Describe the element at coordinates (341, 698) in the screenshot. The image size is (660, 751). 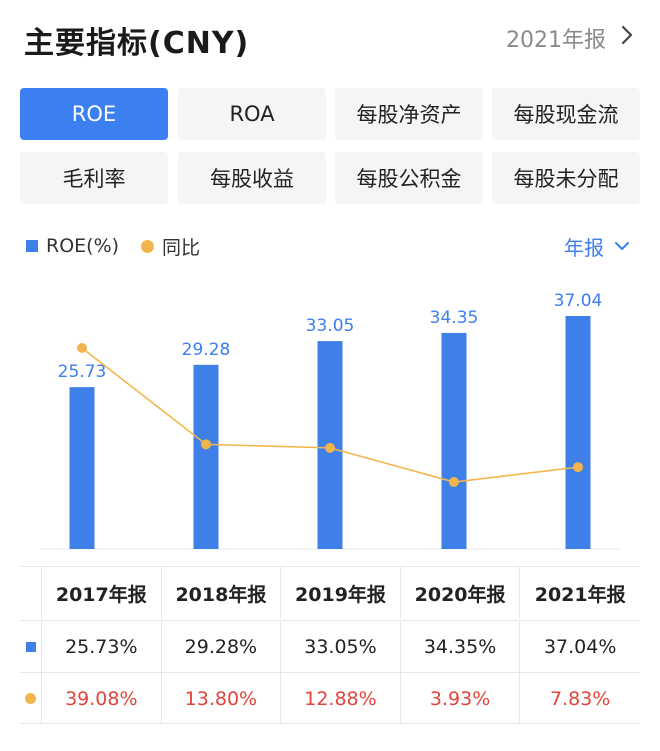
I see `table-cell-yoy: 12.88%` at that location.